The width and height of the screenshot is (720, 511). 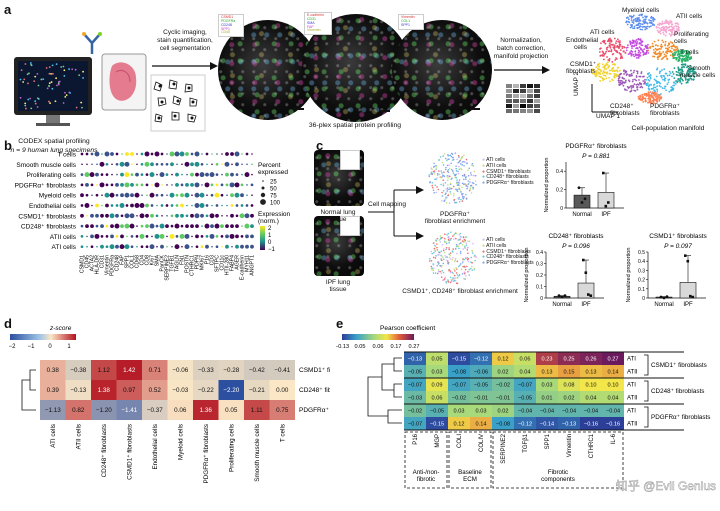 What do you see at coordinates (559, 172) in the screenshot?
I see `bar-y-tick-label: 0.4` at bounding box center [559, 172].